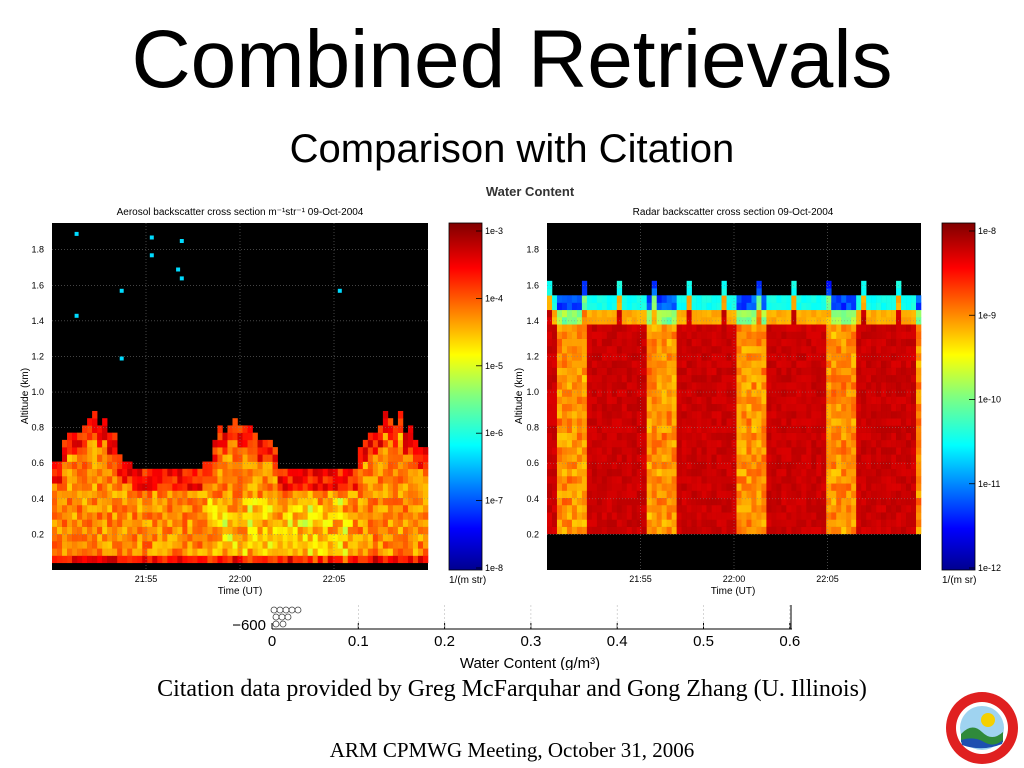 The height and width of the screenshot is (768, 1024). I want to click on panel2-x-label: Time (UT), so click(733, 591).